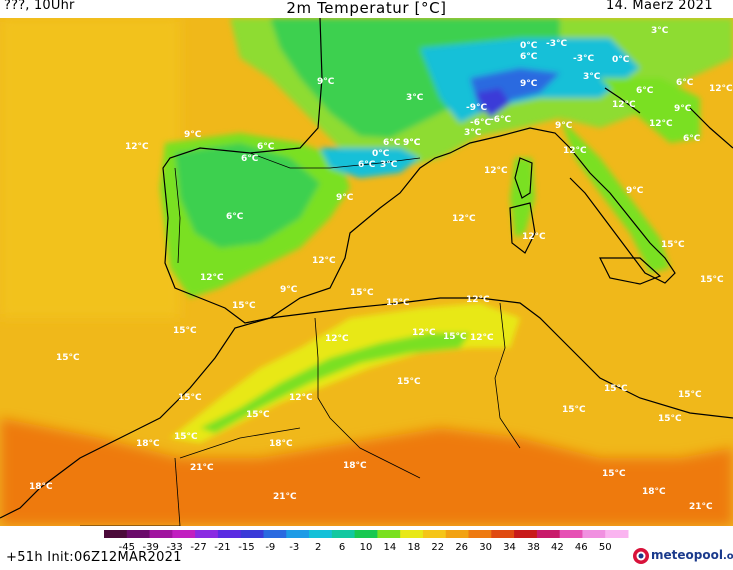 Image resolution: width=733 pixels, height=570 pixels. What do you see at coordinates (222, 547) in the screenshot?
I see `legend-tick-label: -21` at bounding box center [222, 547].